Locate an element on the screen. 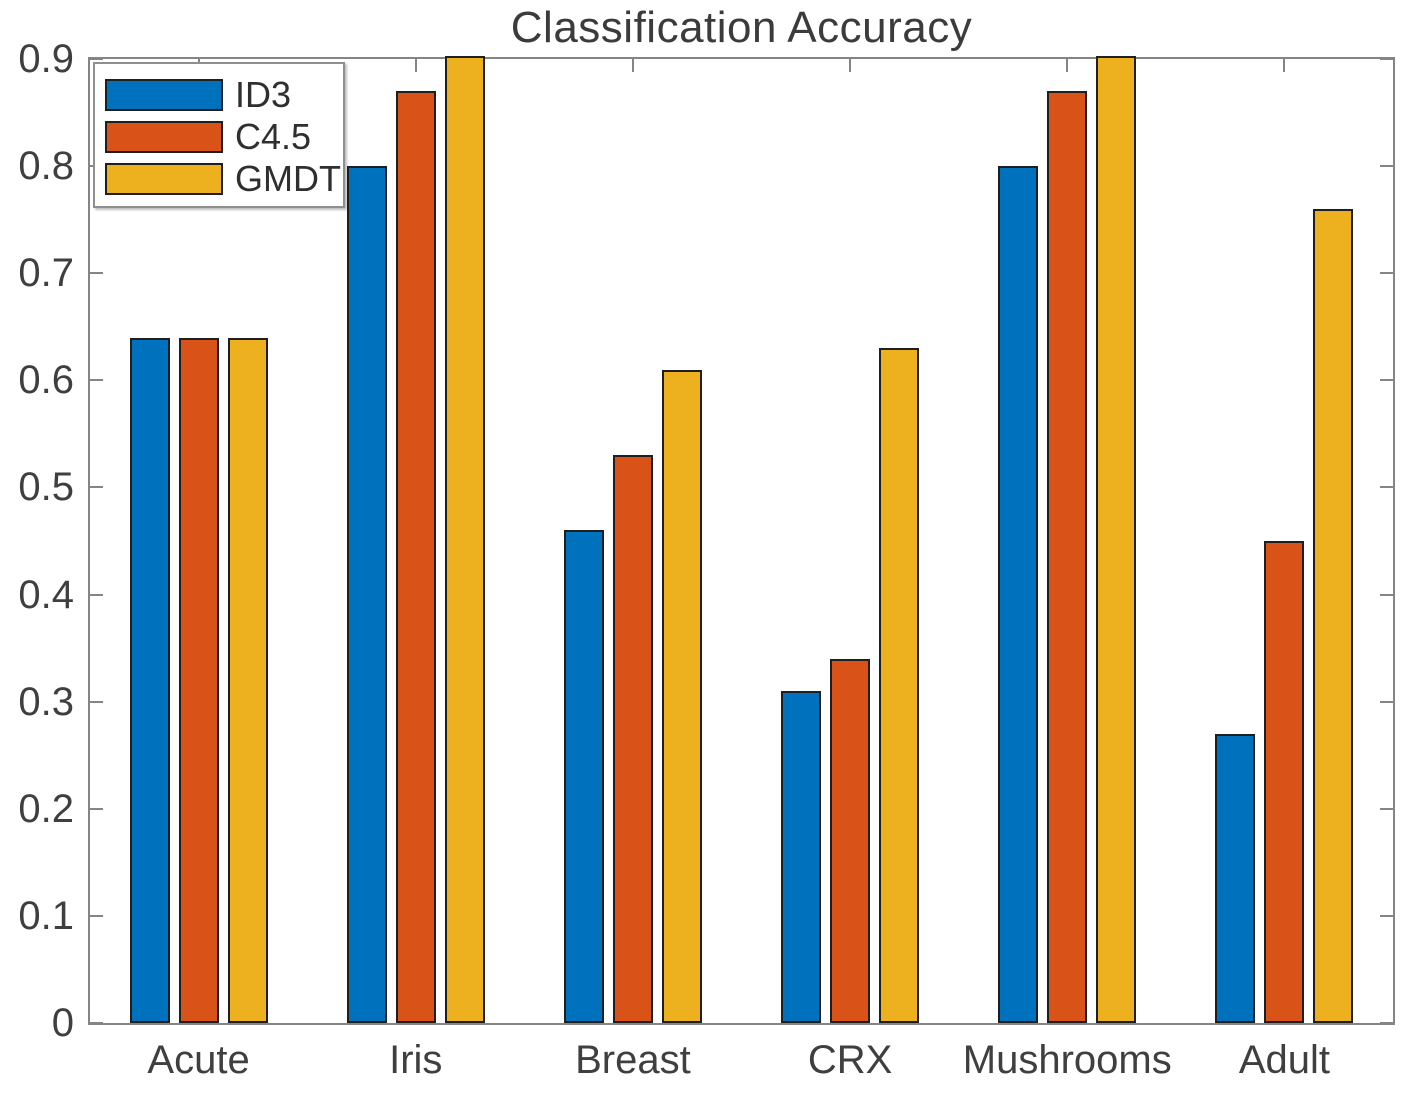  y-axis-tick-label: 0.2 is located at coordinates (46, 808).